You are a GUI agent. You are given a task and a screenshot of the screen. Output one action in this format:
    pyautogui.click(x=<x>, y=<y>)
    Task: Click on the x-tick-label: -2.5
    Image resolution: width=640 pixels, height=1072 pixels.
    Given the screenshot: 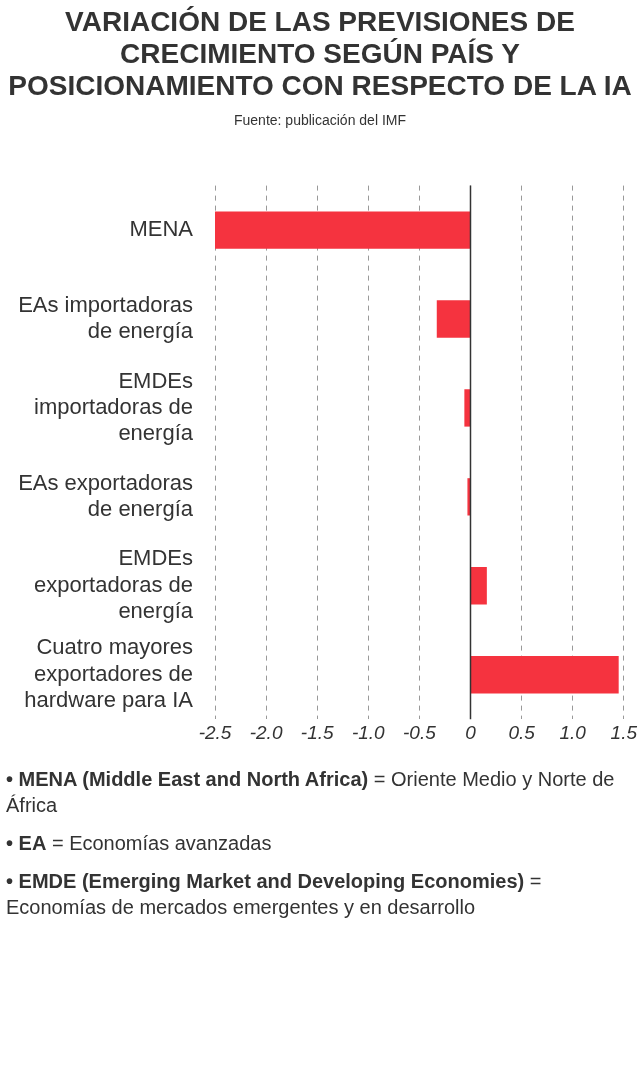 What is the action you would take?
    pyautogui.click(x=215, y=732)
    